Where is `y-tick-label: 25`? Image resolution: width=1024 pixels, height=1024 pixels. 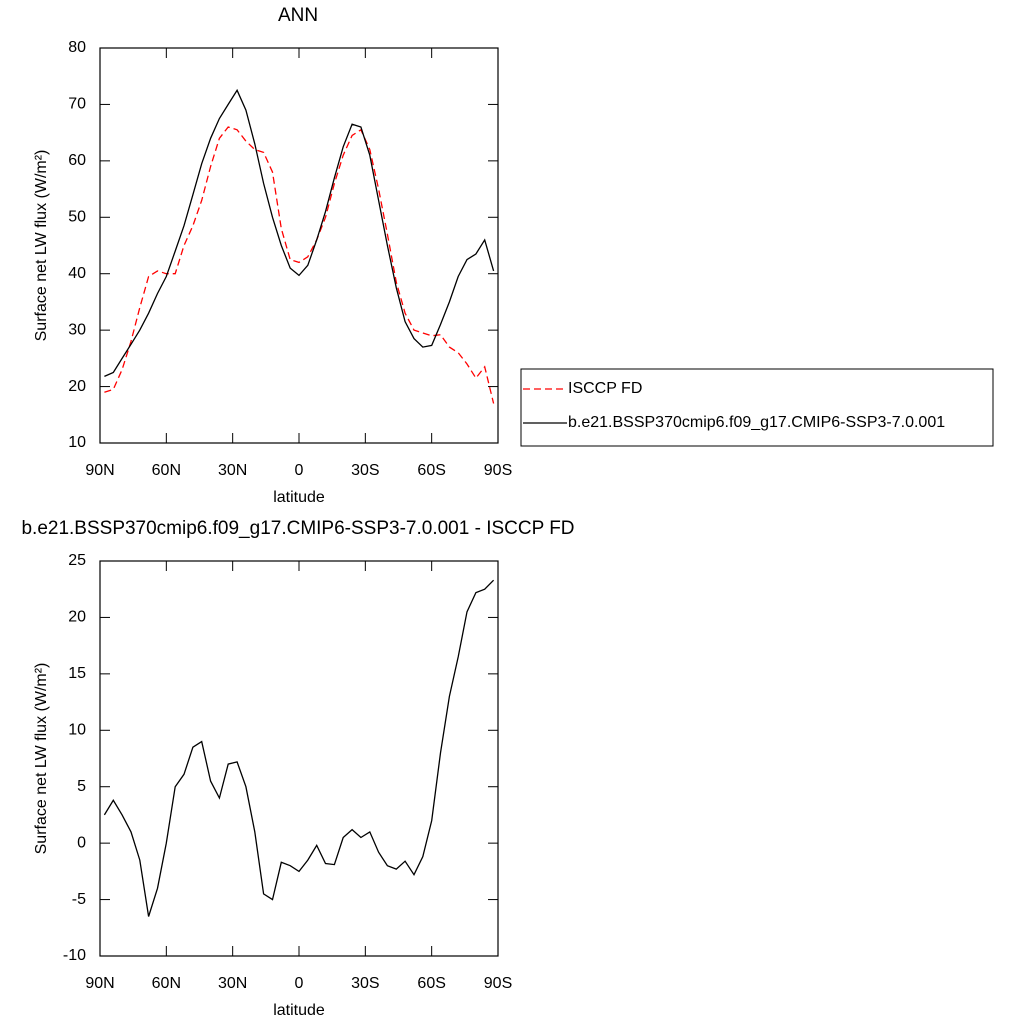
y-tick-label: 25 is located at coordinates (77, 560).